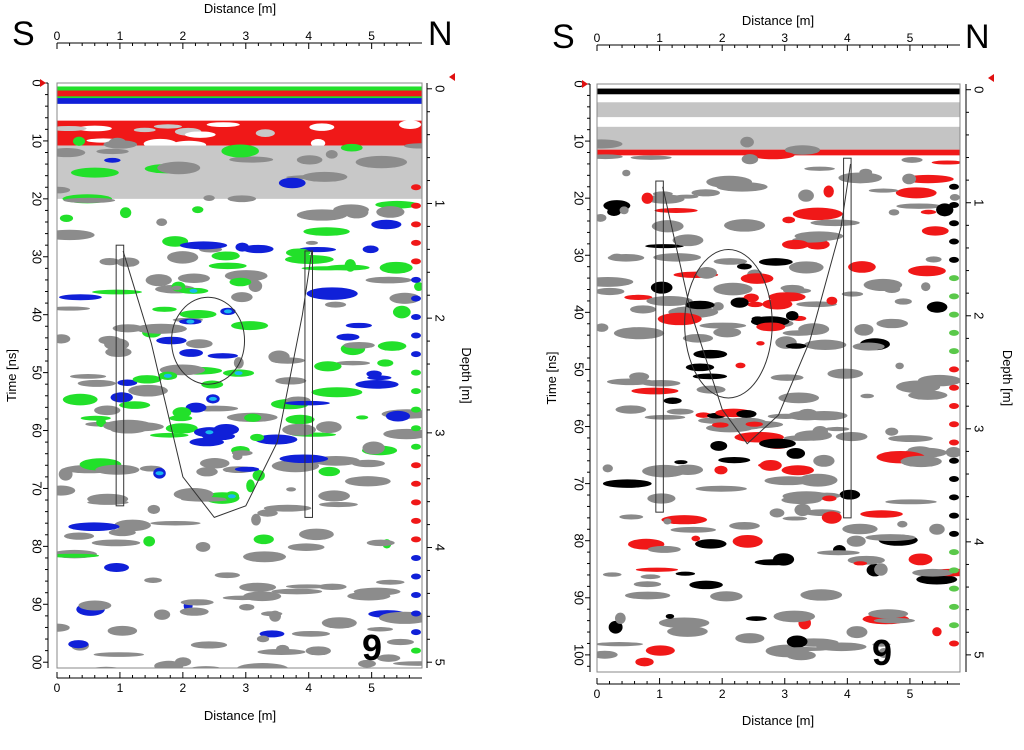  I want to click on x-tick-label: 4, so click(308, 688).